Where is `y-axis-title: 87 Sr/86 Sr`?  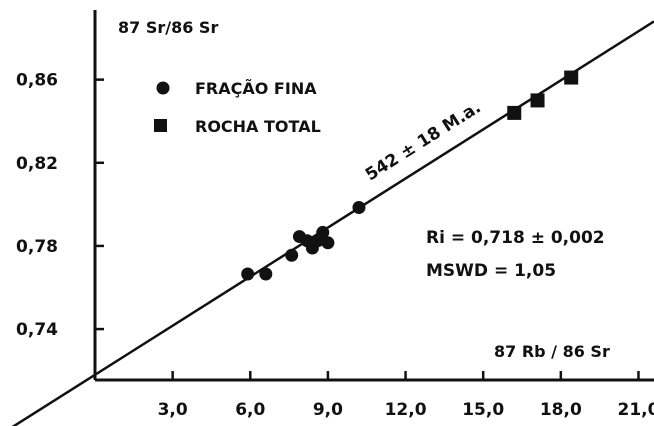
y-axis-title: 87 Sr/86 Sr is located at coordinates (168, 27).